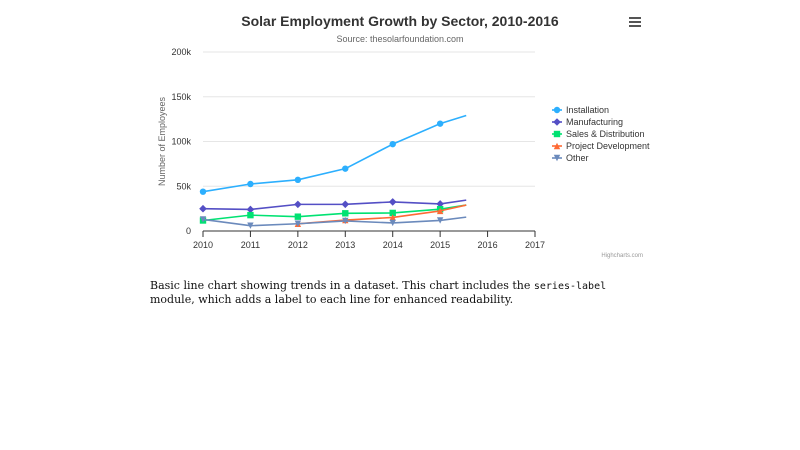 The image size is (800, 450). I want to click on credits-link: Highcharts.com, so click(622, 256).